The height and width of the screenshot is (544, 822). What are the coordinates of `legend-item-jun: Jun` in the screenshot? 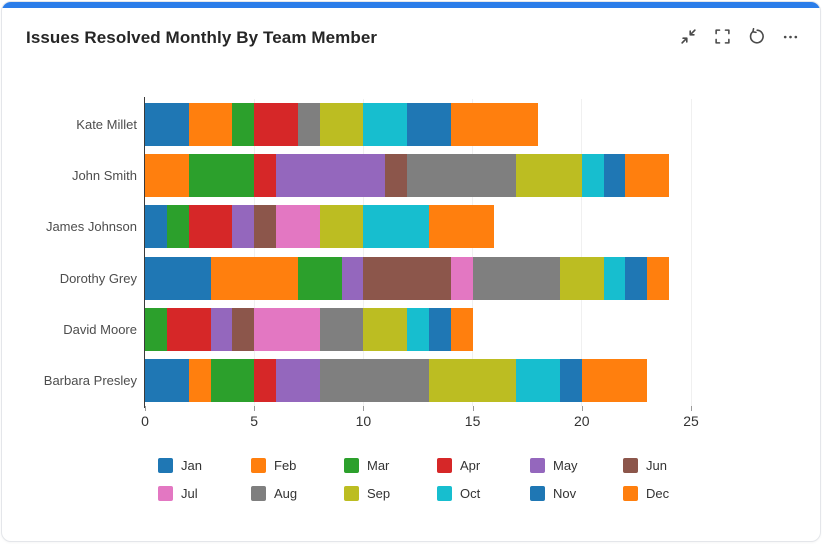 It's located at (643, 465).